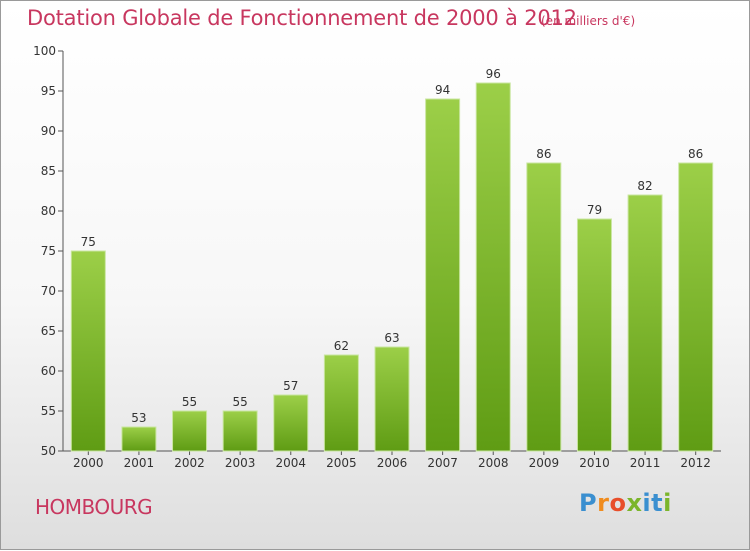 The width and height of the screenshot is (750, 551). Describe the element at coordinates (695, 154) in the screenshot. I see `data-label-2012: 86` at that location.